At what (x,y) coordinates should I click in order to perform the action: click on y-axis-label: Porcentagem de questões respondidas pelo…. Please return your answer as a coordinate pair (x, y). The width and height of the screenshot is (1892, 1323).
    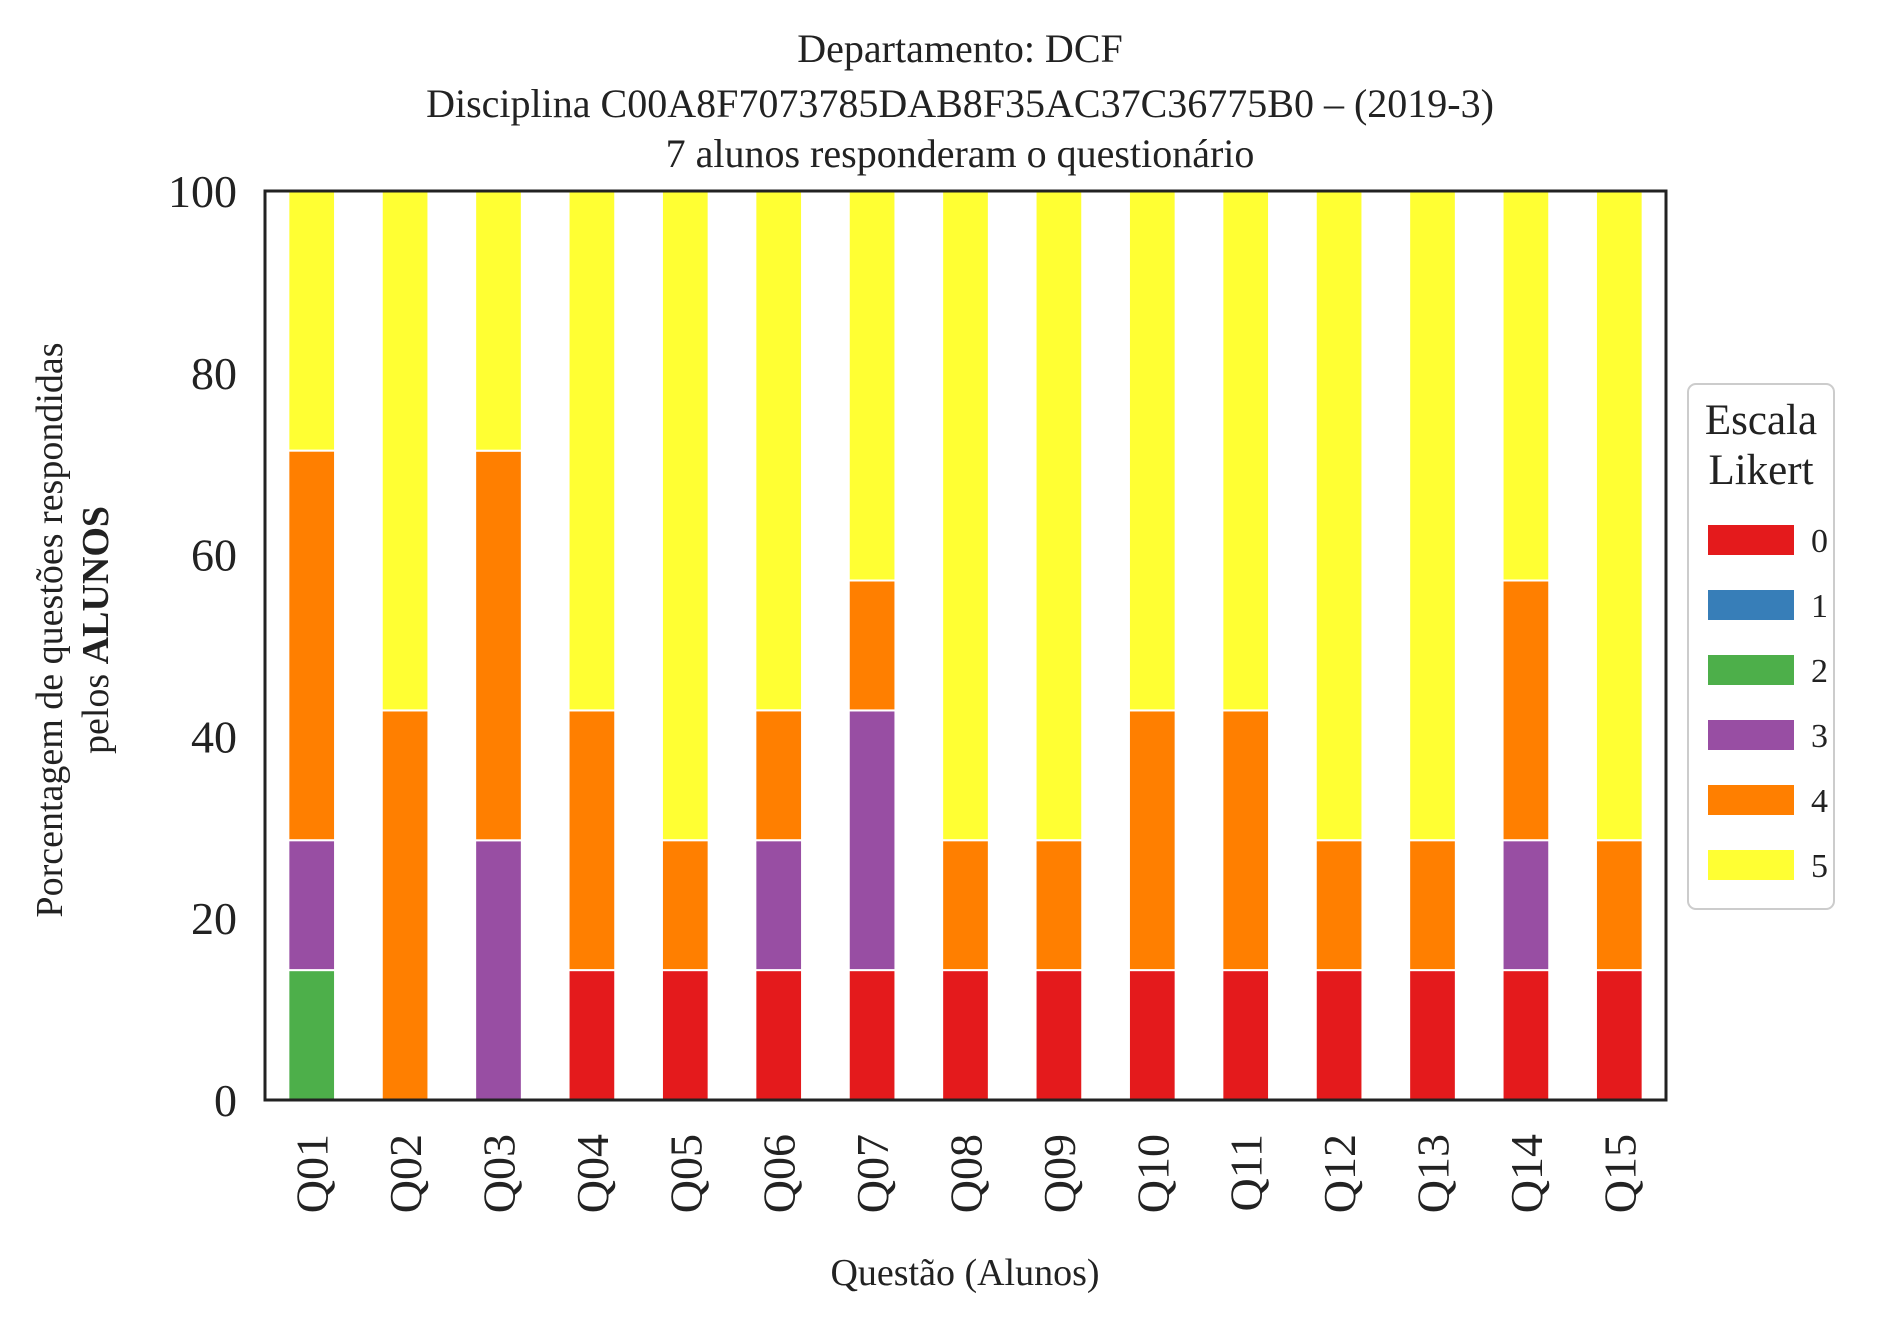
    Looking at the image, I should click on (73, 629).